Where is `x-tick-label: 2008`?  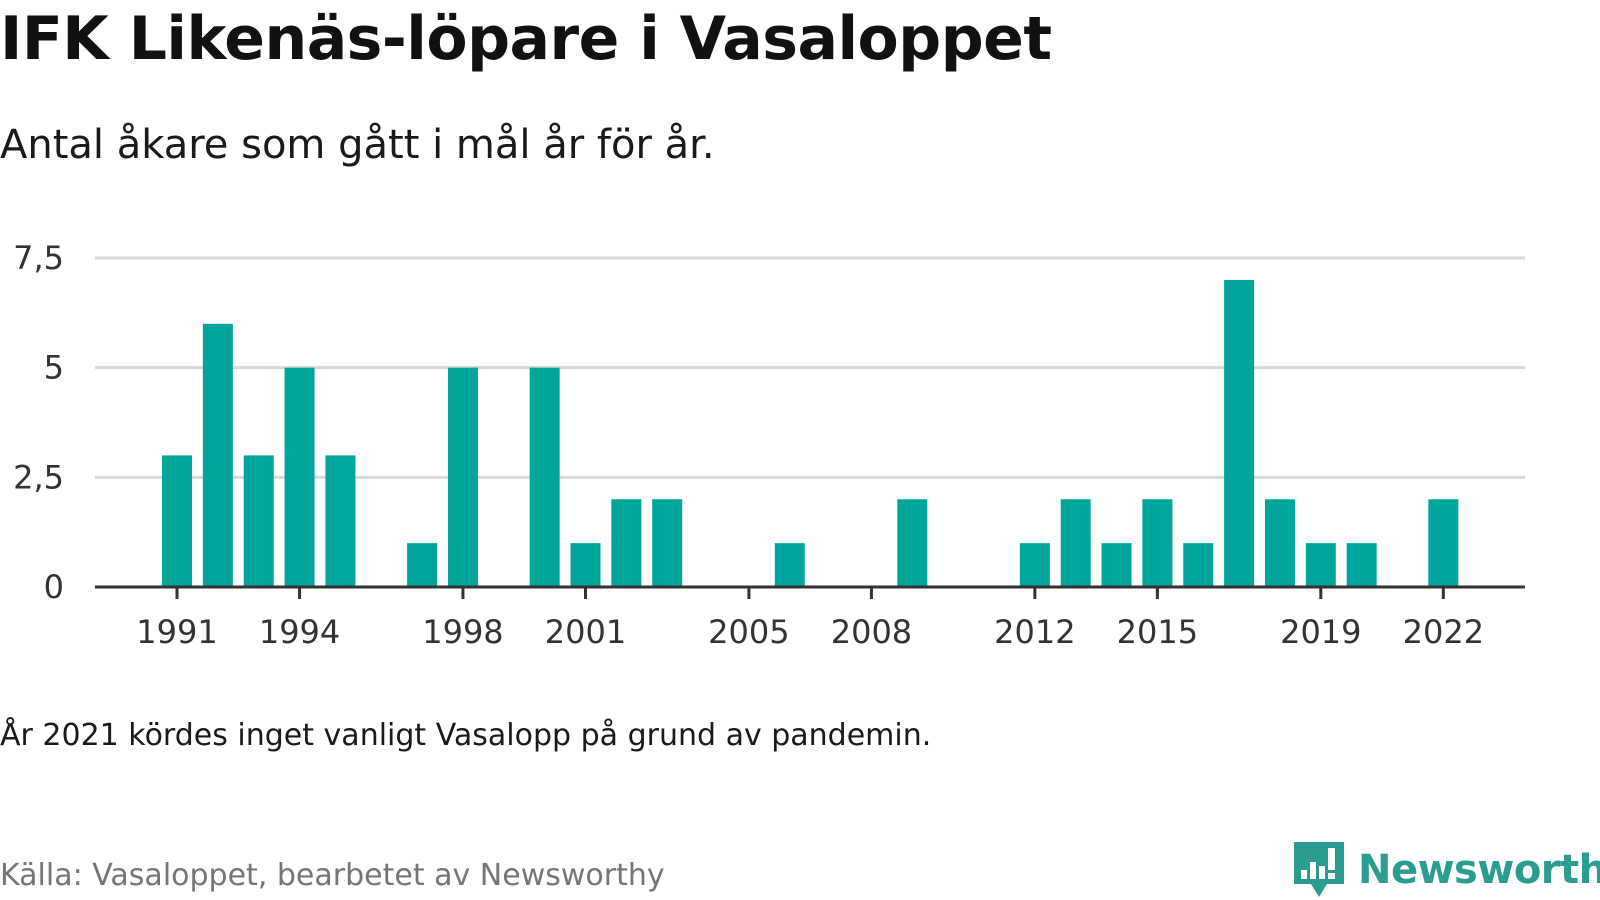
x-tick-label: 2008 is located at coordinates (871, 632).